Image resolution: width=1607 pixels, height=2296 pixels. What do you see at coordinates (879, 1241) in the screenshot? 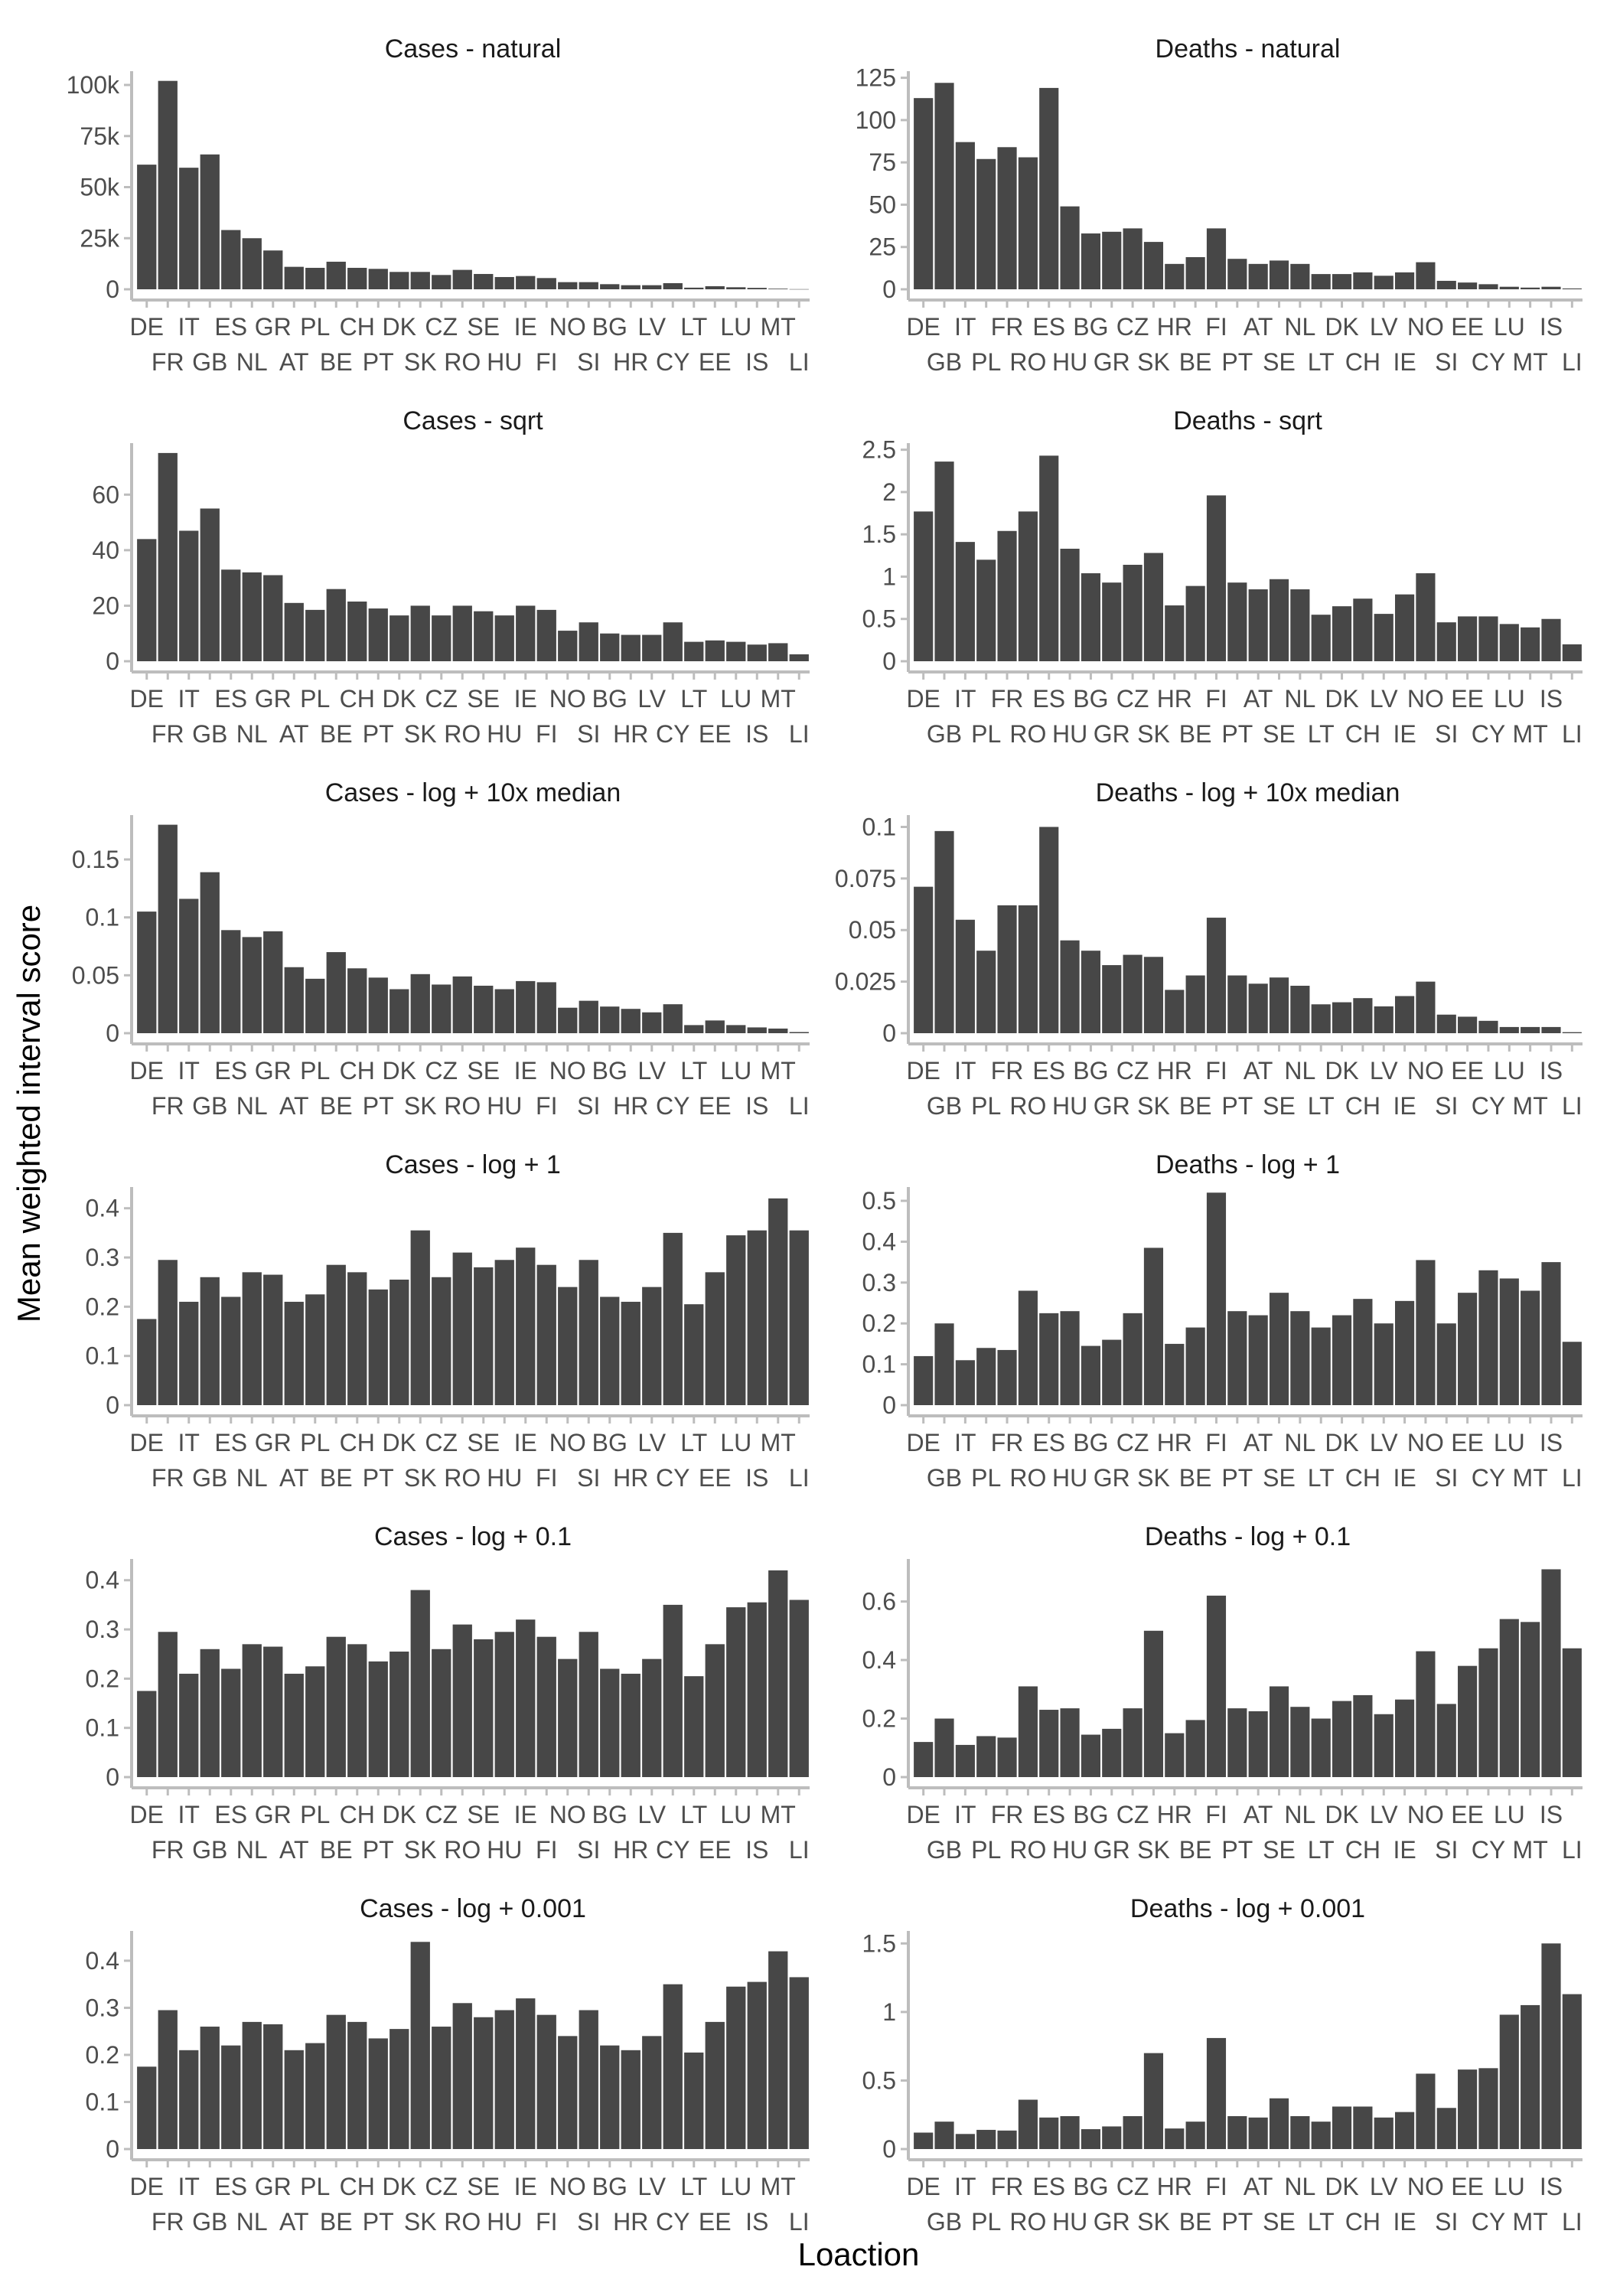
I see `y-tick-label: 0.4` at bounding box center [879, 1241].